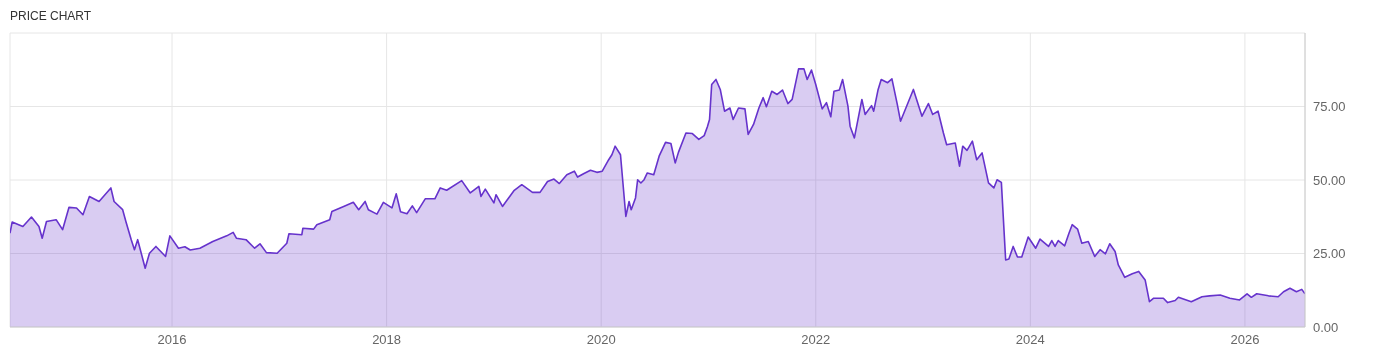 The image size is (1400, 357). I want to click on x-tick-label: 2022, so click(816, 340).